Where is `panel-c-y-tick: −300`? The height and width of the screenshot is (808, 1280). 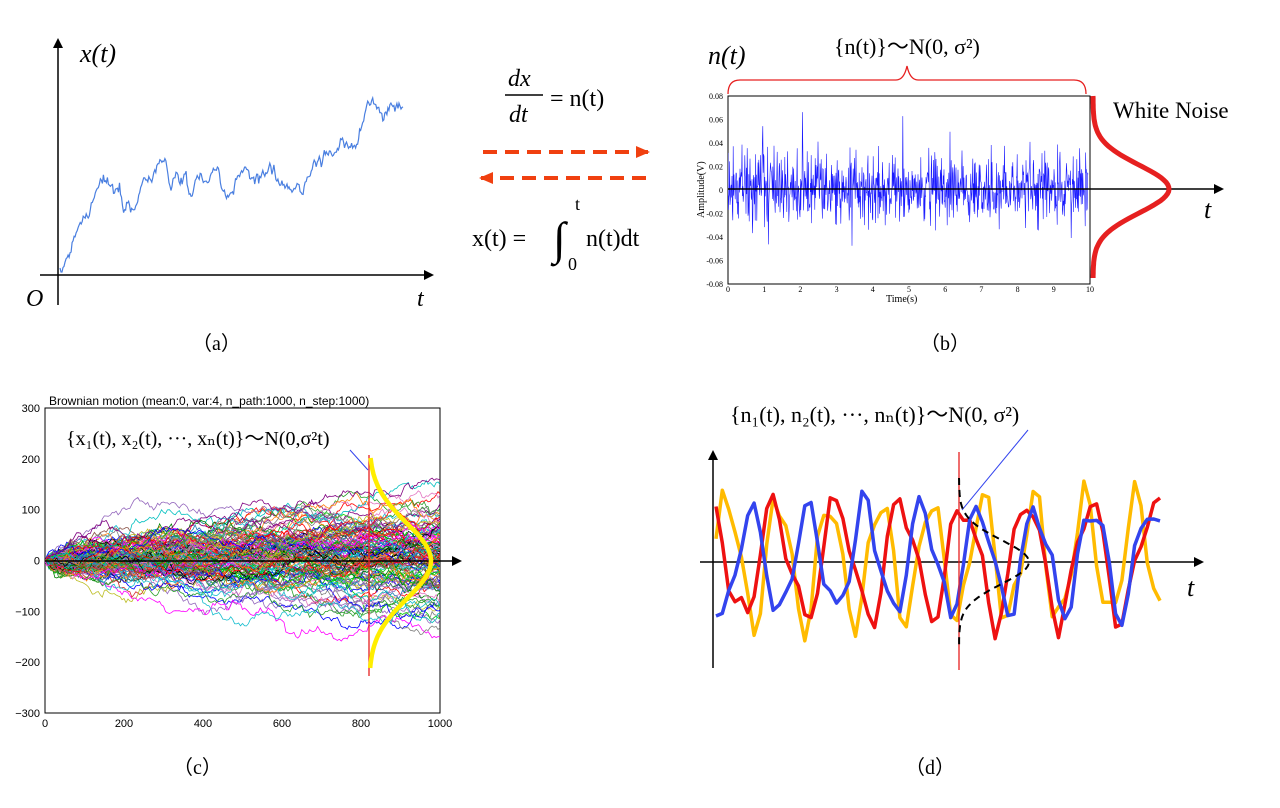
panel-c-y-tick: −300 is located at coordinates (27, 714).